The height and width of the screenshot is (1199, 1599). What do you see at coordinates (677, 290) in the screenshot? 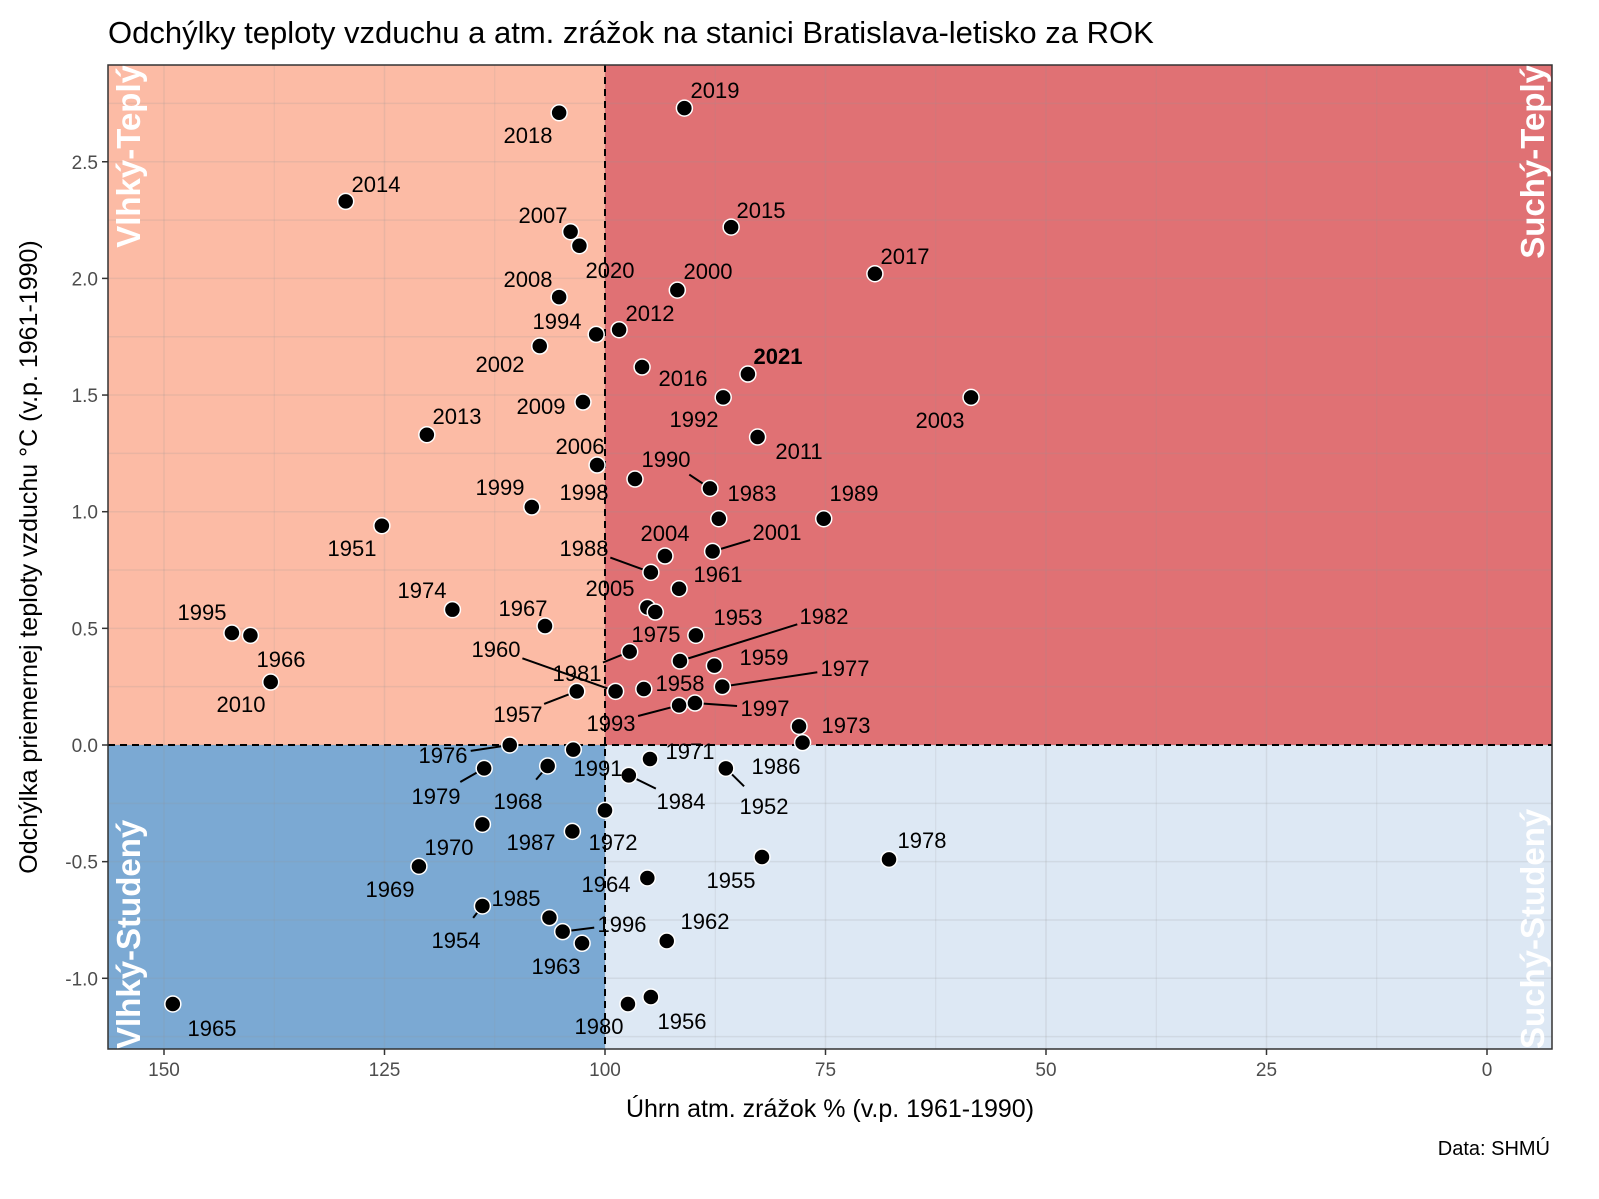
I see `data-point-2000` at bounding box center [677, 290].